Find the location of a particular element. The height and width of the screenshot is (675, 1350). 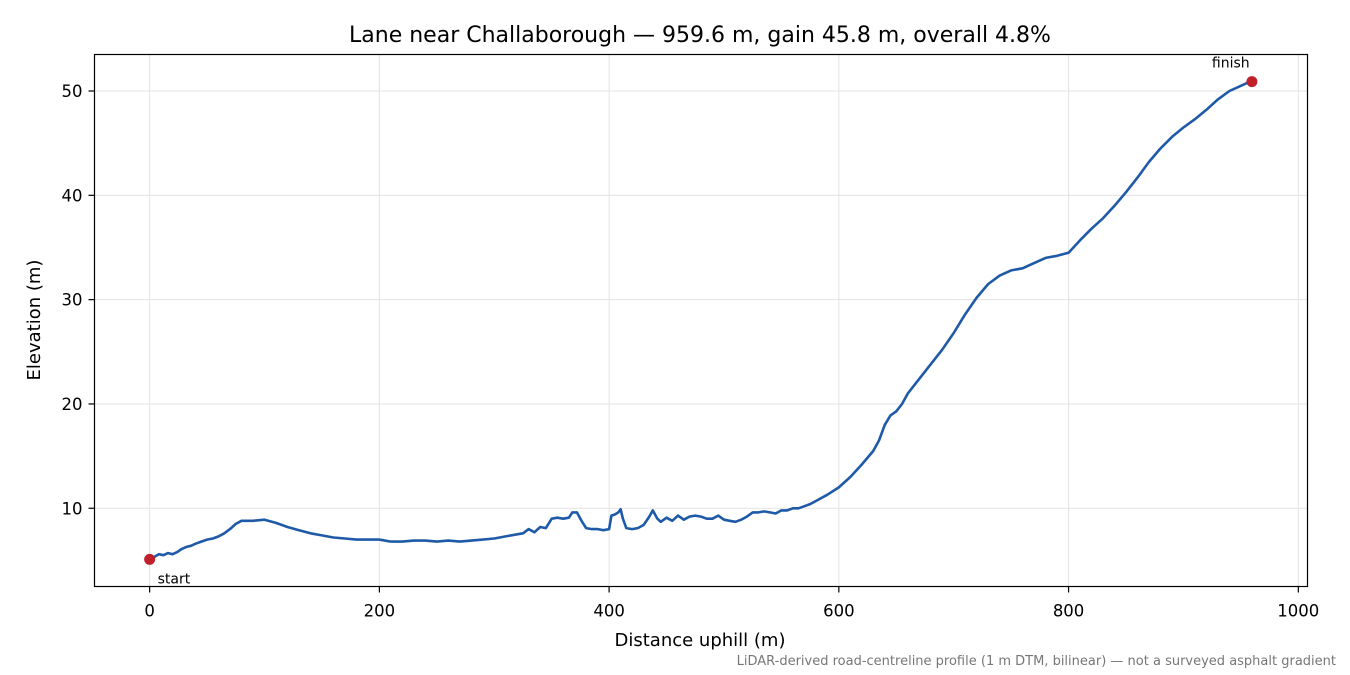

x-tick-label: 0 is located at coordinates (149, 611).